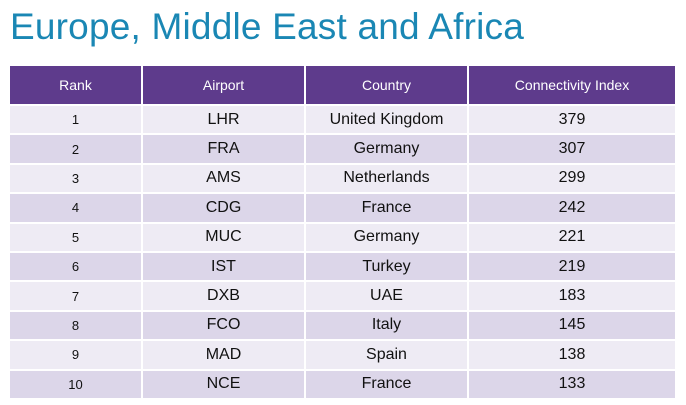 The image size is (686, 405). What do you see at coordinates (571, 178) in the screenshot?
I see `index-cell: 299` at bounding box center [571, 178].